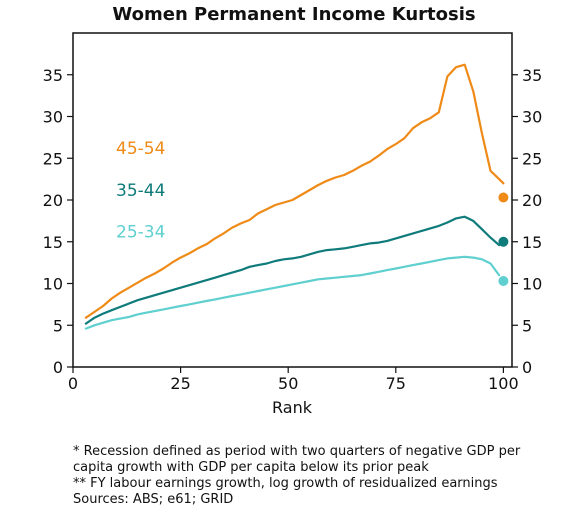  What do you see at coordinates (140, 149) in the screenshot?
I see `series-label-45-54: 45-54` at bounding box center [140, 149].